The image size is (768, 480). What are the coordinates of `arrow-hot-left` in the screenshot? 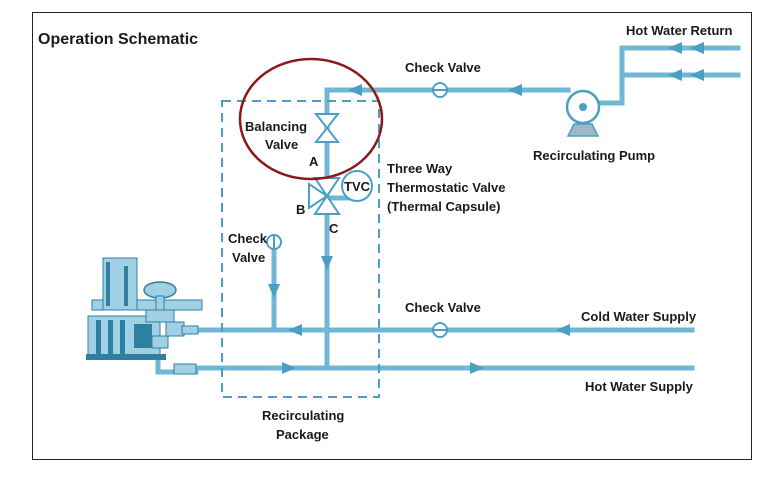 It's located at (289, 368).